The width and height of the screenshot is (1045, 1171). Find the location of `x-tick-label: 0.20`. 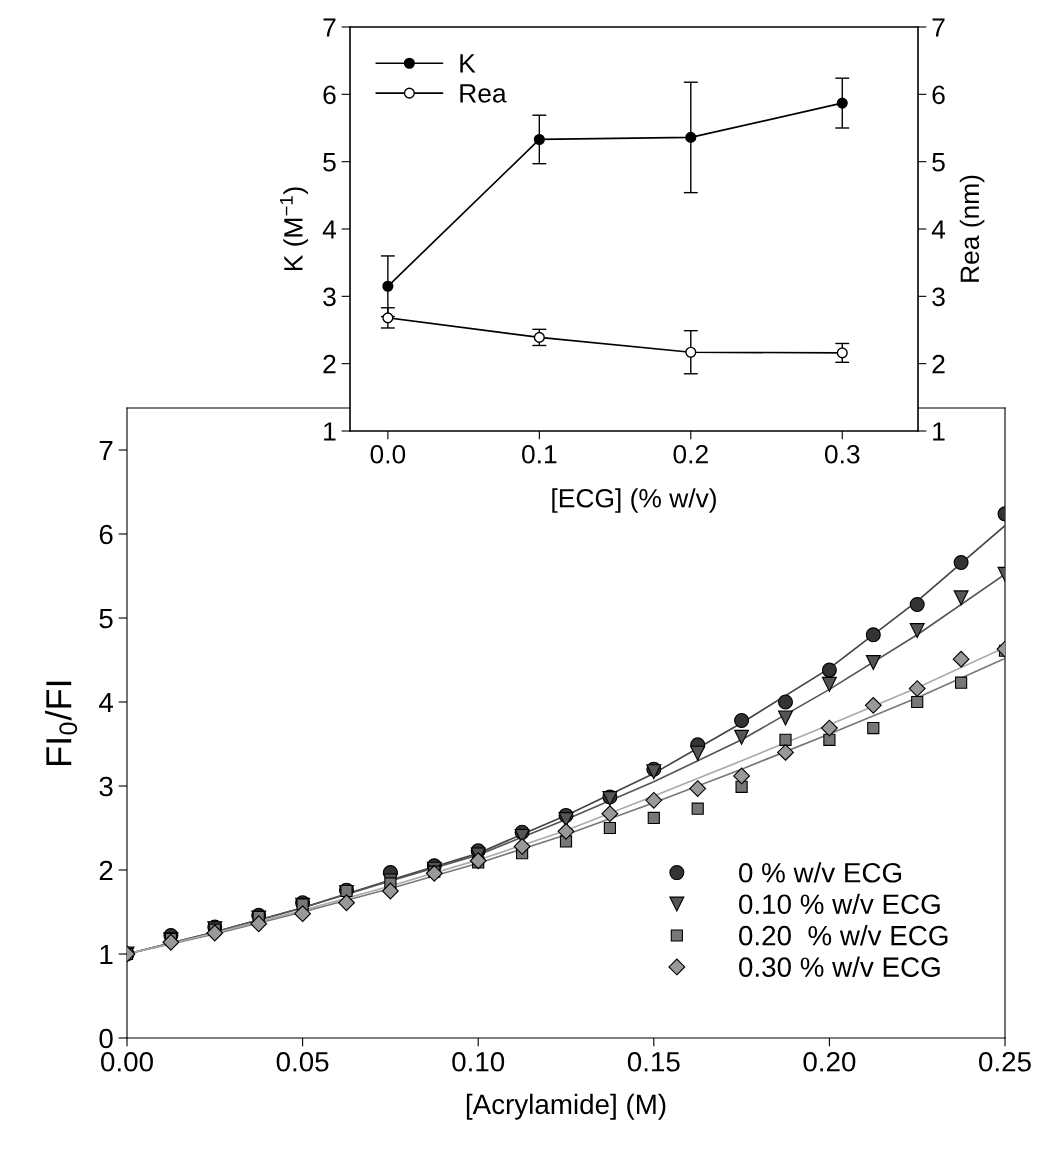

x-tick-label: 0.20 is located at coordinates (829, 1061).